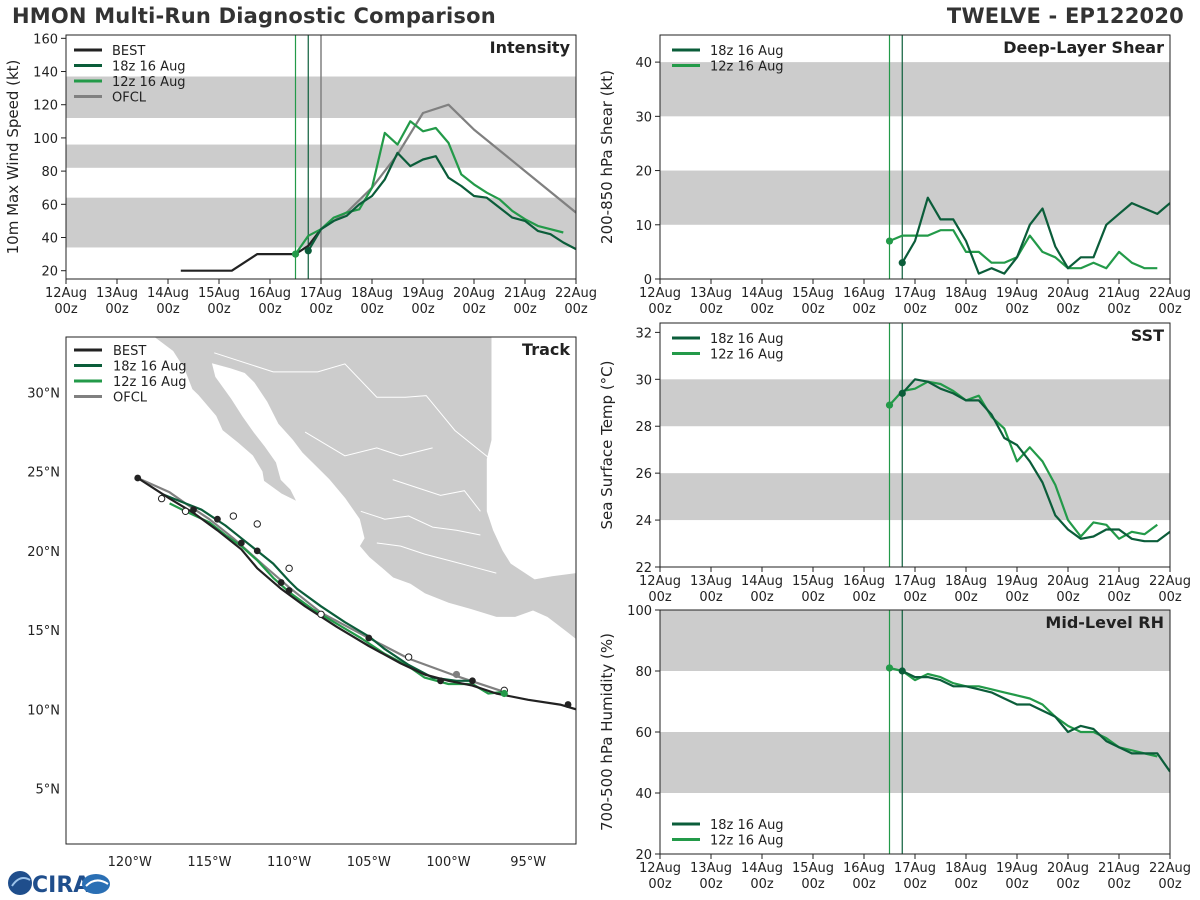 The image size is (1200, 900). I want to click on rh-xtick-label: 13Aug 00z, so click(711, 876).